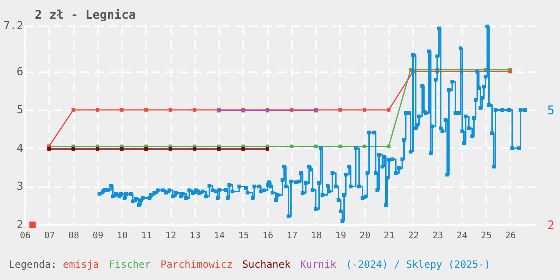  Describe the element at coordinates (98, 237) in the screenshot. I see `x-tick-label: 09` at that location.